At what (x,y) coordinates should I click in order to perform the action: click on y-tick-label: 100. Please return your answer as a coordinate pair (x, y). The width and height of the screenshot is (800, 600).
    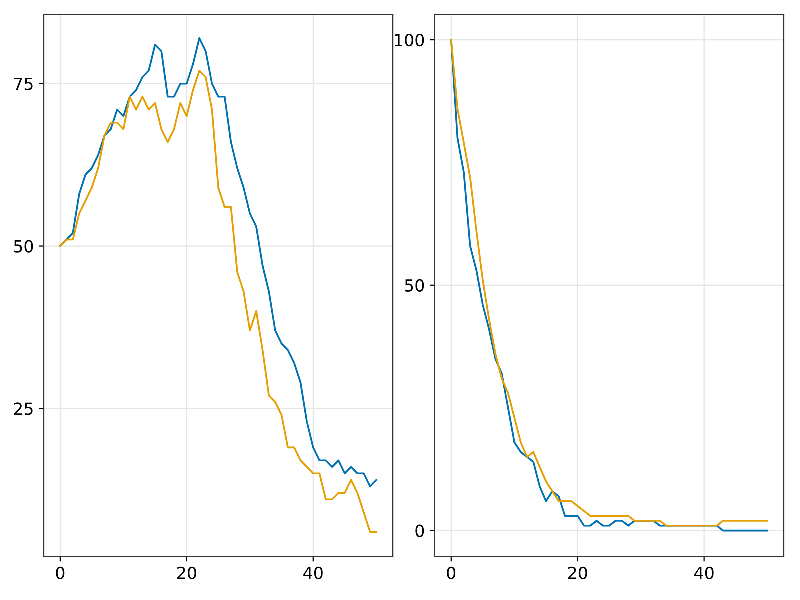
    Looking at the image, I should click on (409, 40).